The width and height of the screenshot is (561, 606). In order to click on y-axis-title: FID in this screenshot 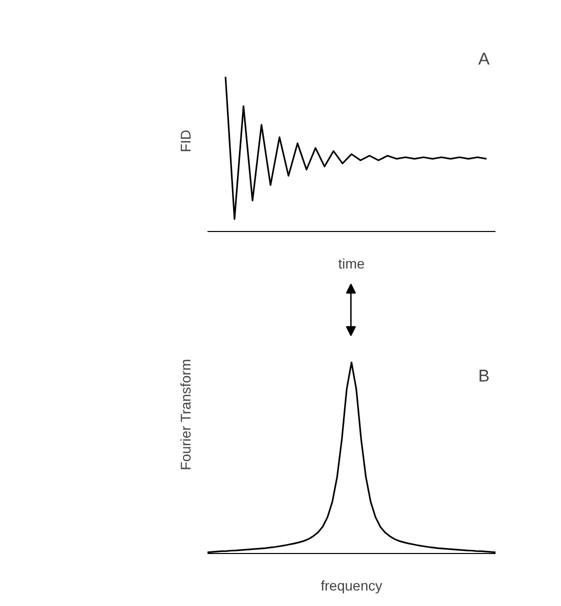, I will do `click(186, 141)`.